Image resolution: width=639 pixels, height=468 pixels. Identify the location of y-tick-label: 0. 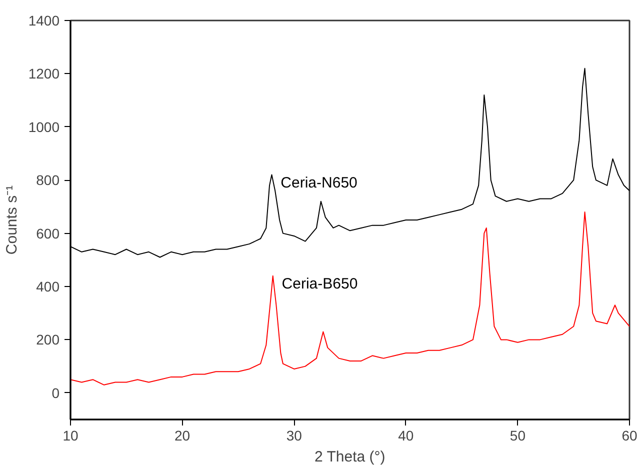
(56, 392).